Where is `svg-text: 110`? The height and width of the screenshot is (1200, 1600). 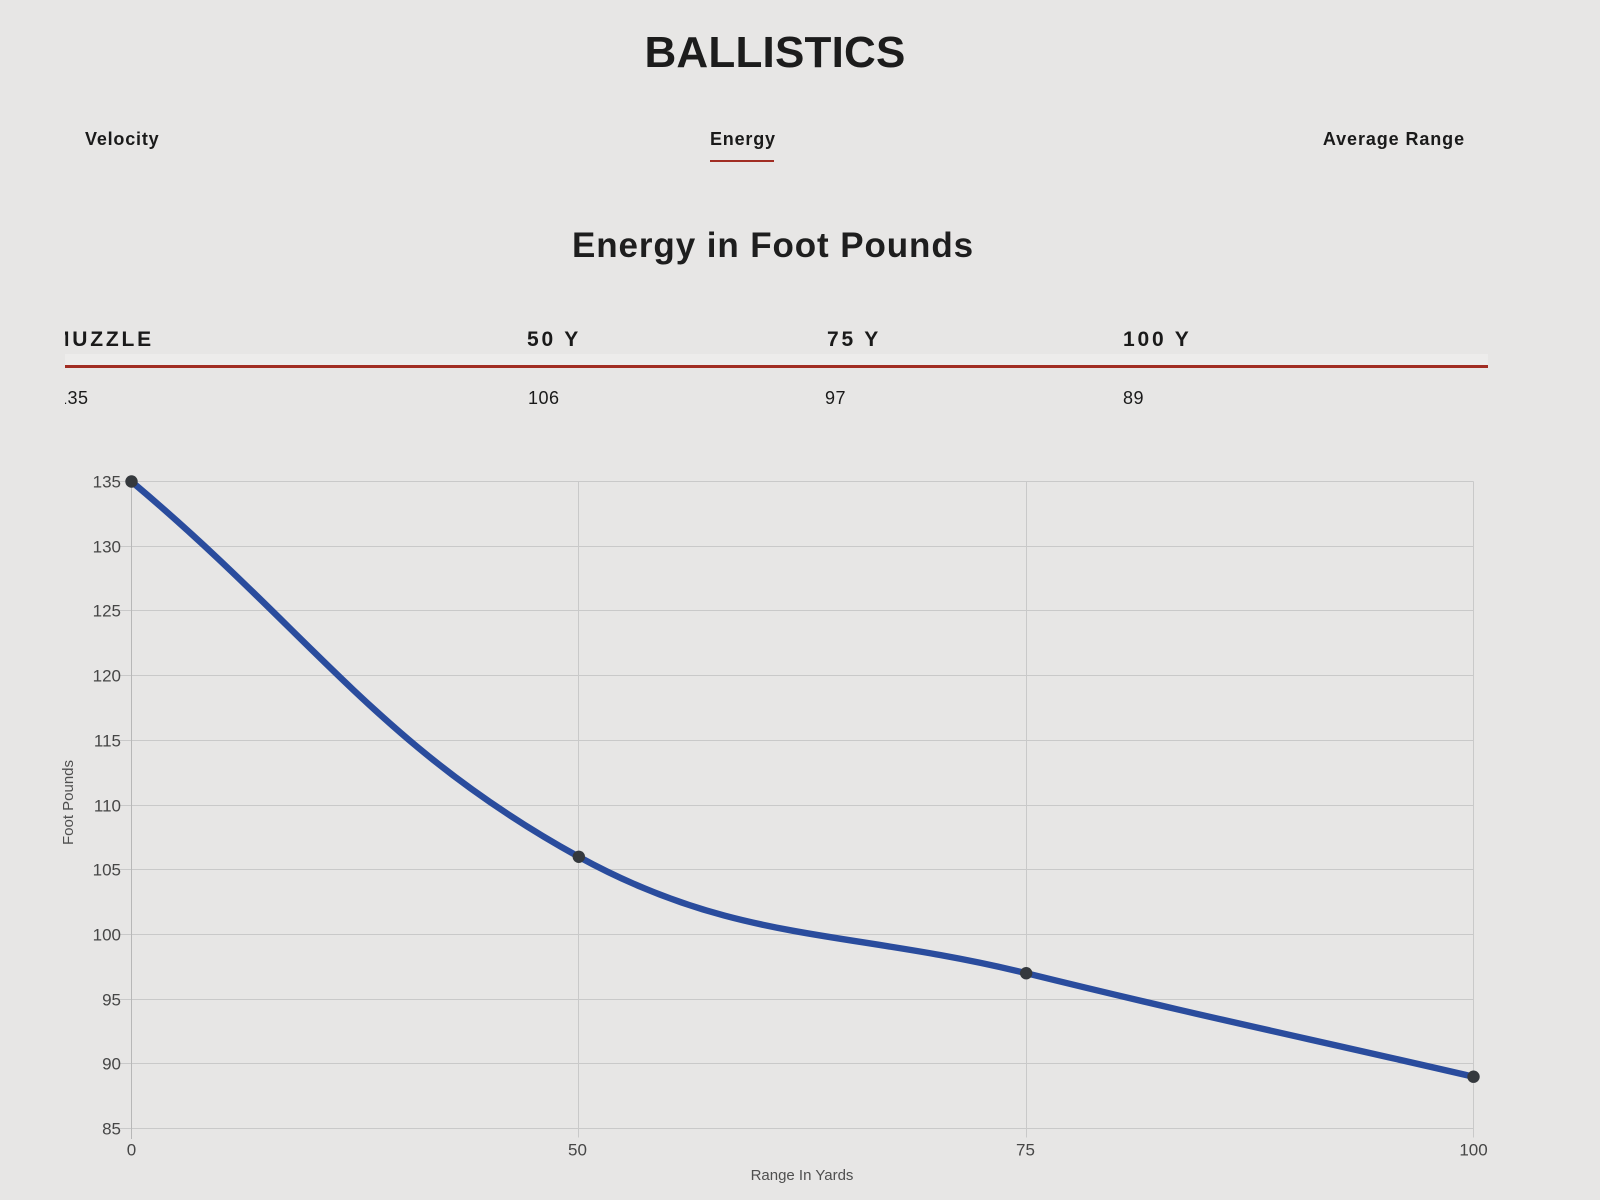 svg-text: 110 is located at coordinates (107, 806).